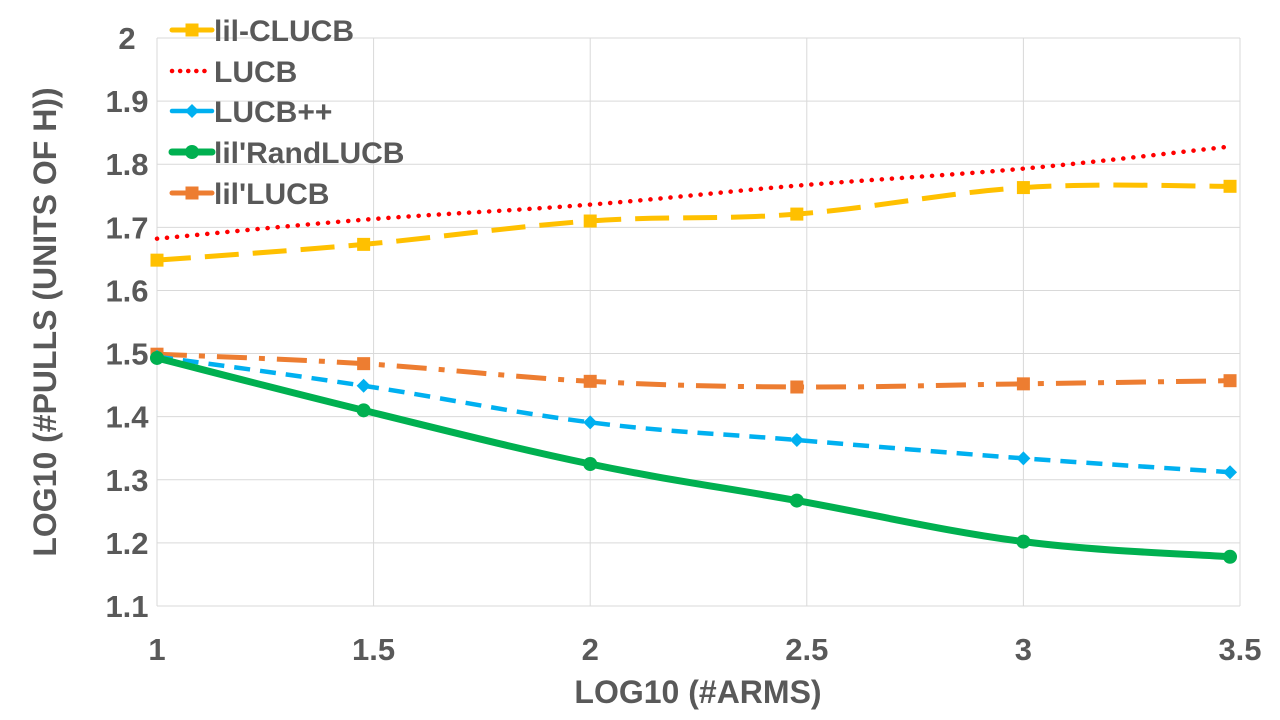 The image size is (1280, 720). What do you see at coordinates (590, 649) in the screenshot?
I see `x-tick-label: 2` at bounding box center [590, 649].